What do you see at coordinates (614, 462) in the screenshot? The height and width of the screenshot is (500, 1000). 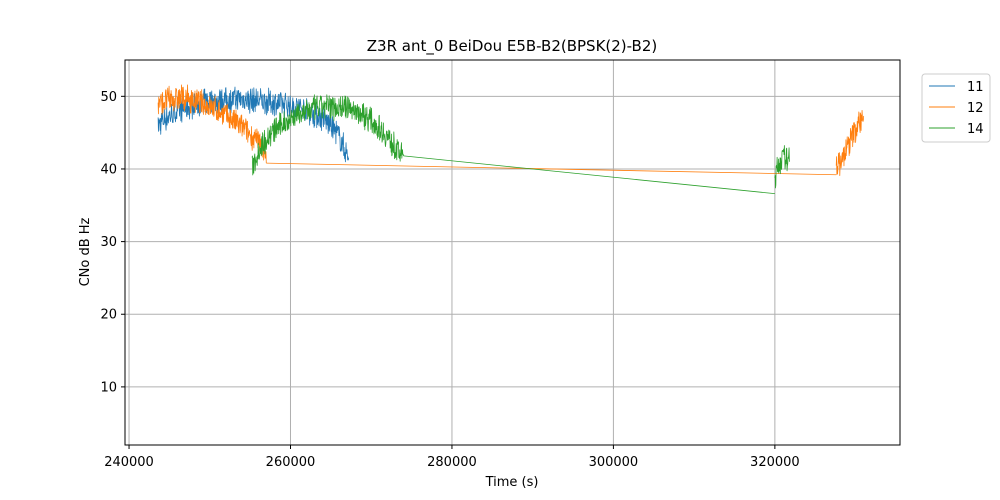 I see `x-tick-label: 300000` at bounding box center [614, 462].